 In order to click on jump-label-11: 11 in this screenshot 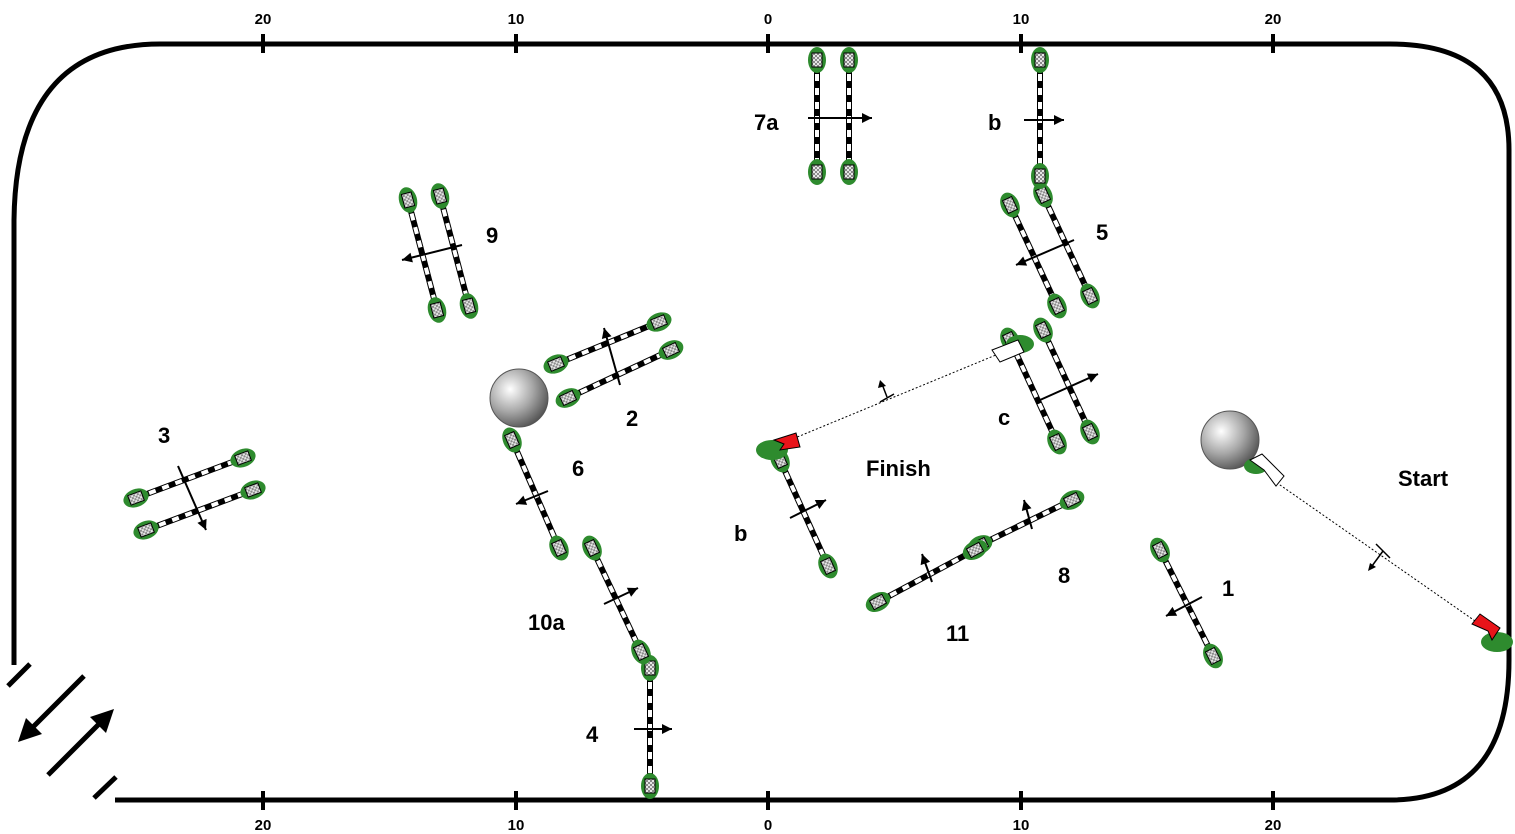, I will do `click(957, 633)`.